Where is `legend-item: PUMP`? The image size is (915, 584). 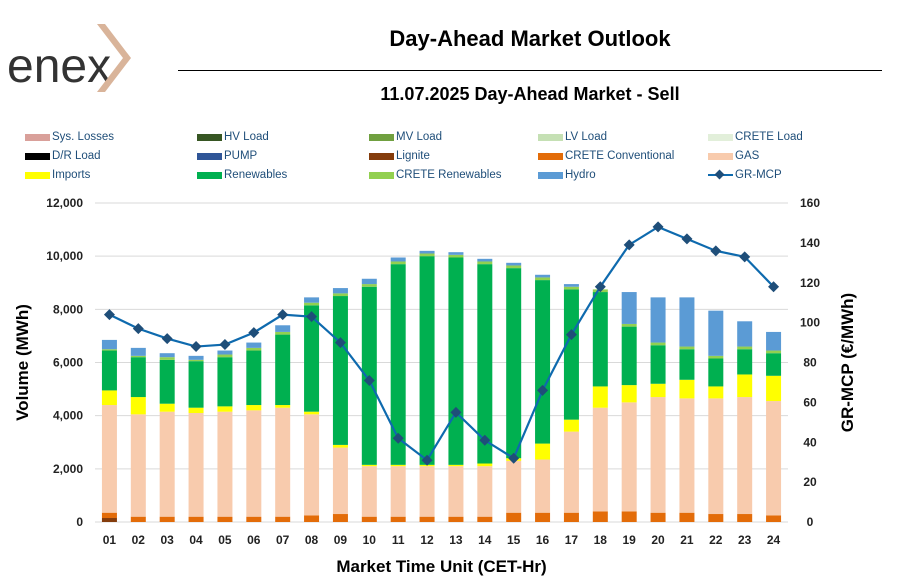 legend-item: PUMP is located at coordinates (227, 156).